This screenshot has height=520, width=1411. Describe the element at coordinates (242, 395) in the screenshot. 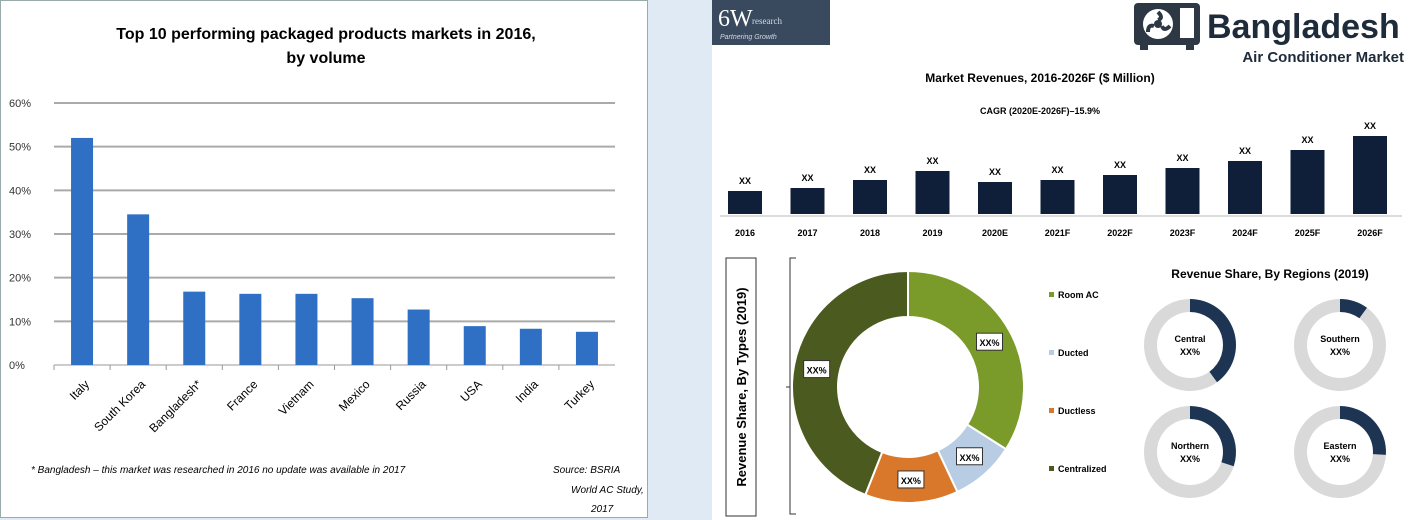

I see `x-tick-label: France` at that location.